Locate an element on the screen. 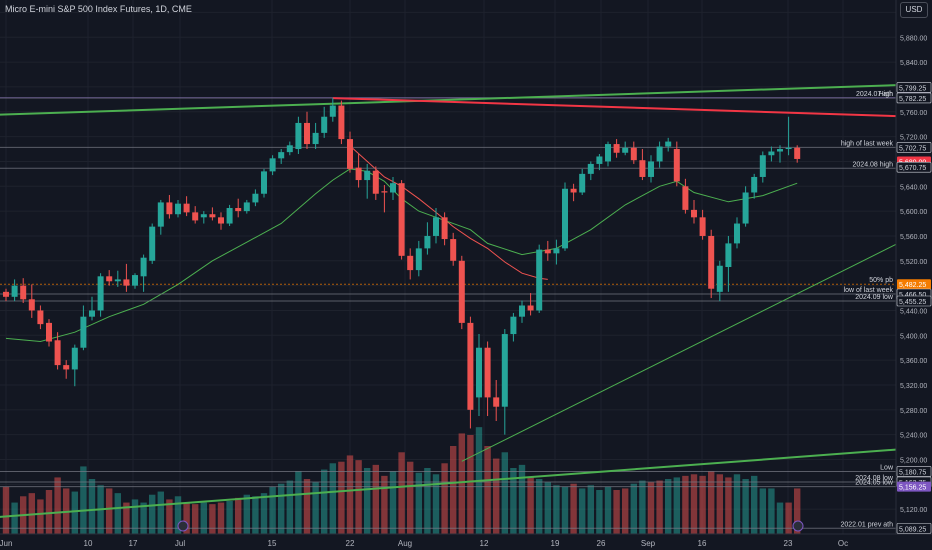 This screenshot has width=932, height=550. x-tick-label: Oc is located at coordinates (843, 543).